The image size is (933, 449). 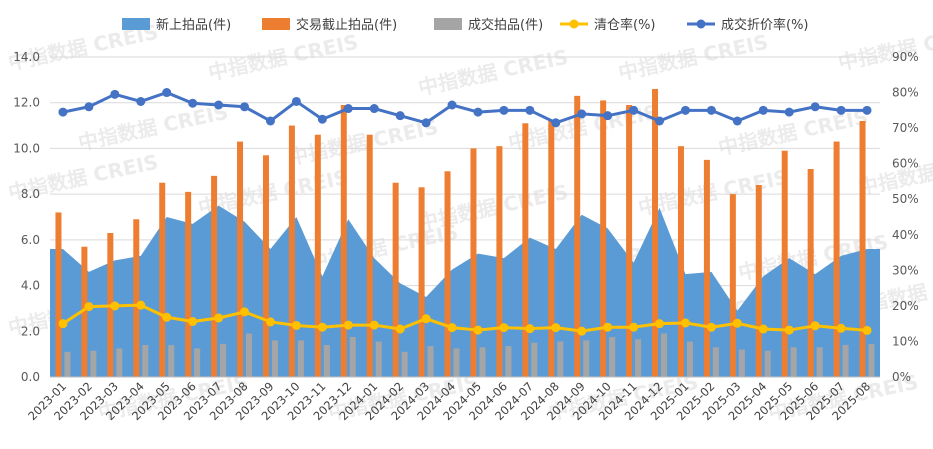 I want to click on y-left-tick-label: 6.0, so click(x=30, y=240).